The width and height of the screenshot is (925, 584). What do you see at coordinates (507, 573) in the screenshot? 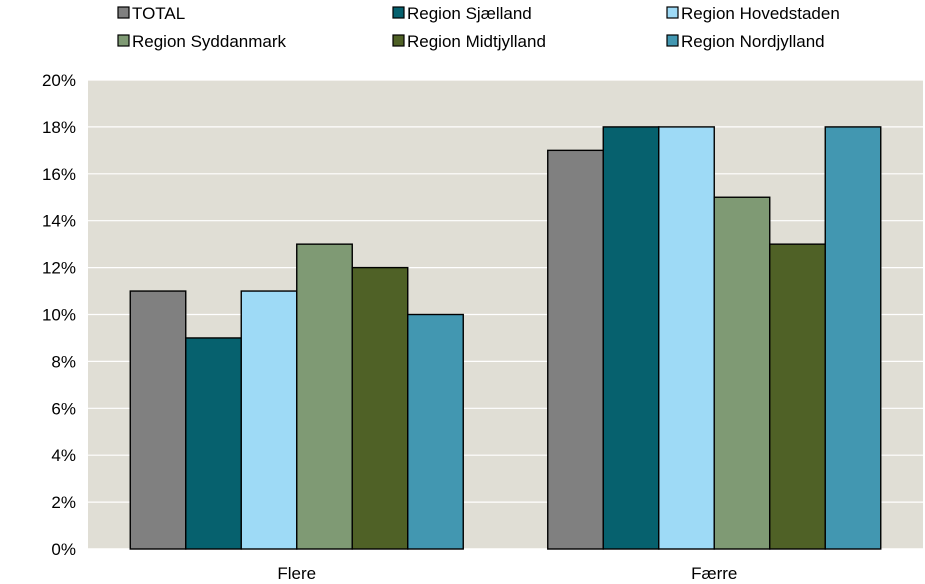
I see `x-axis-ticks: Flere Færre` at bounding box center [507, 573].